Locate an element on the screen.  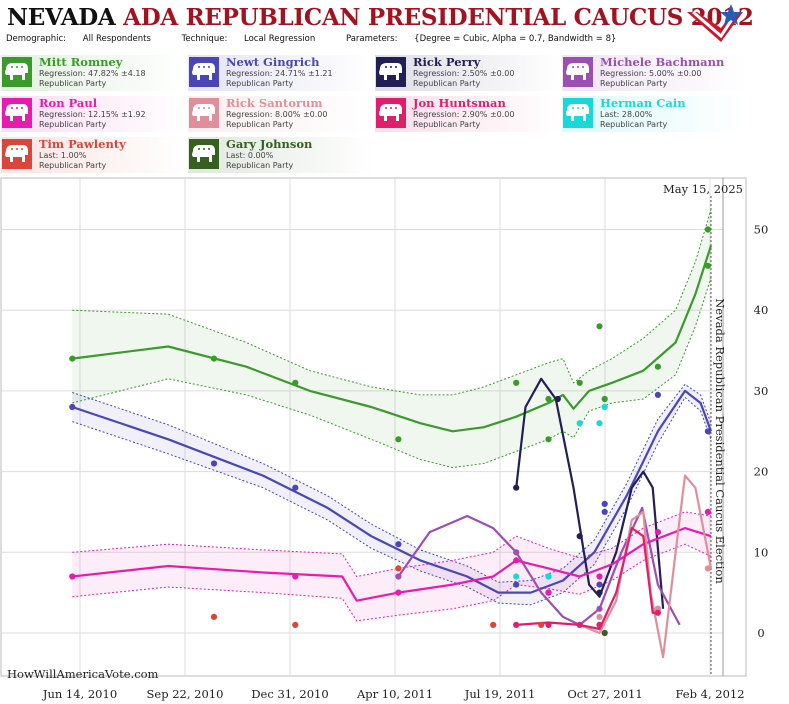
candidate-stat: Regression: 2.50% ±0.00 is located at coordinates (464, 73).